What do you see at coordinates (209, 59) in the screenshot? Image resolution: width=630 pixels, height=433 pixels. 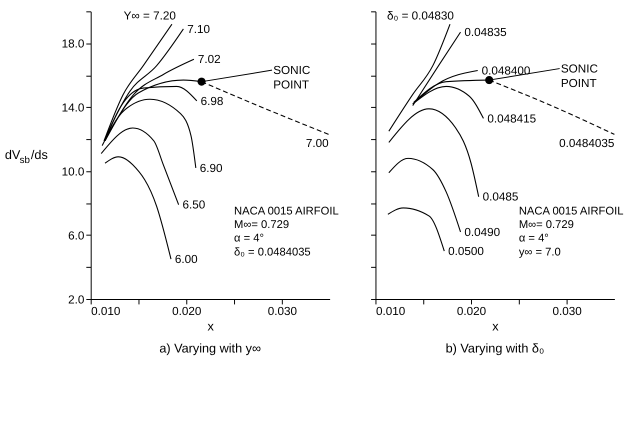 I see `series-label: 7.02` at bounding box center [209, 59].